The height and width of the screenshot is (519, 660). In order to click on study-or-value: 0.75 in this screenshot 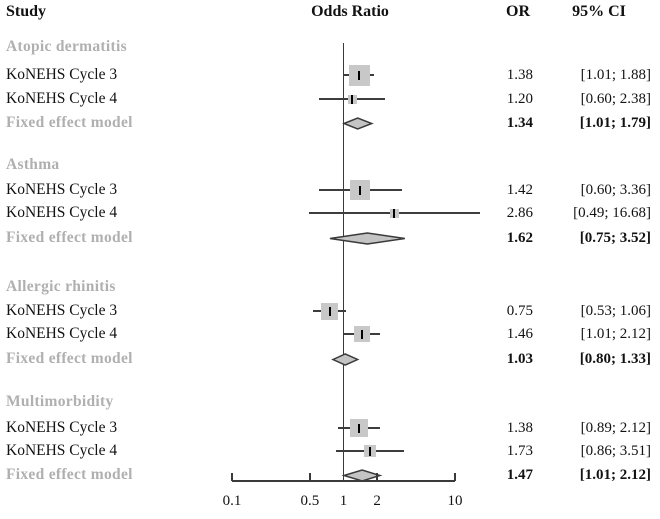, I will do `click(519, 311)`.